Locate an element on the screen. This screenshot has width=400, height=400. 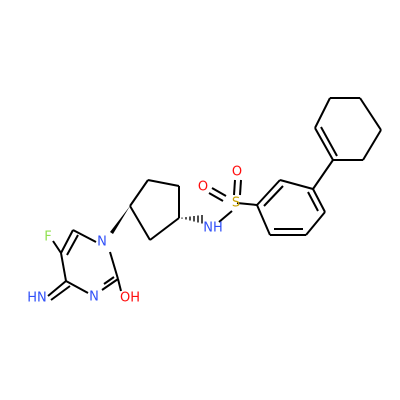
hashed-wedge-bond is located at coordinates (192, 219).